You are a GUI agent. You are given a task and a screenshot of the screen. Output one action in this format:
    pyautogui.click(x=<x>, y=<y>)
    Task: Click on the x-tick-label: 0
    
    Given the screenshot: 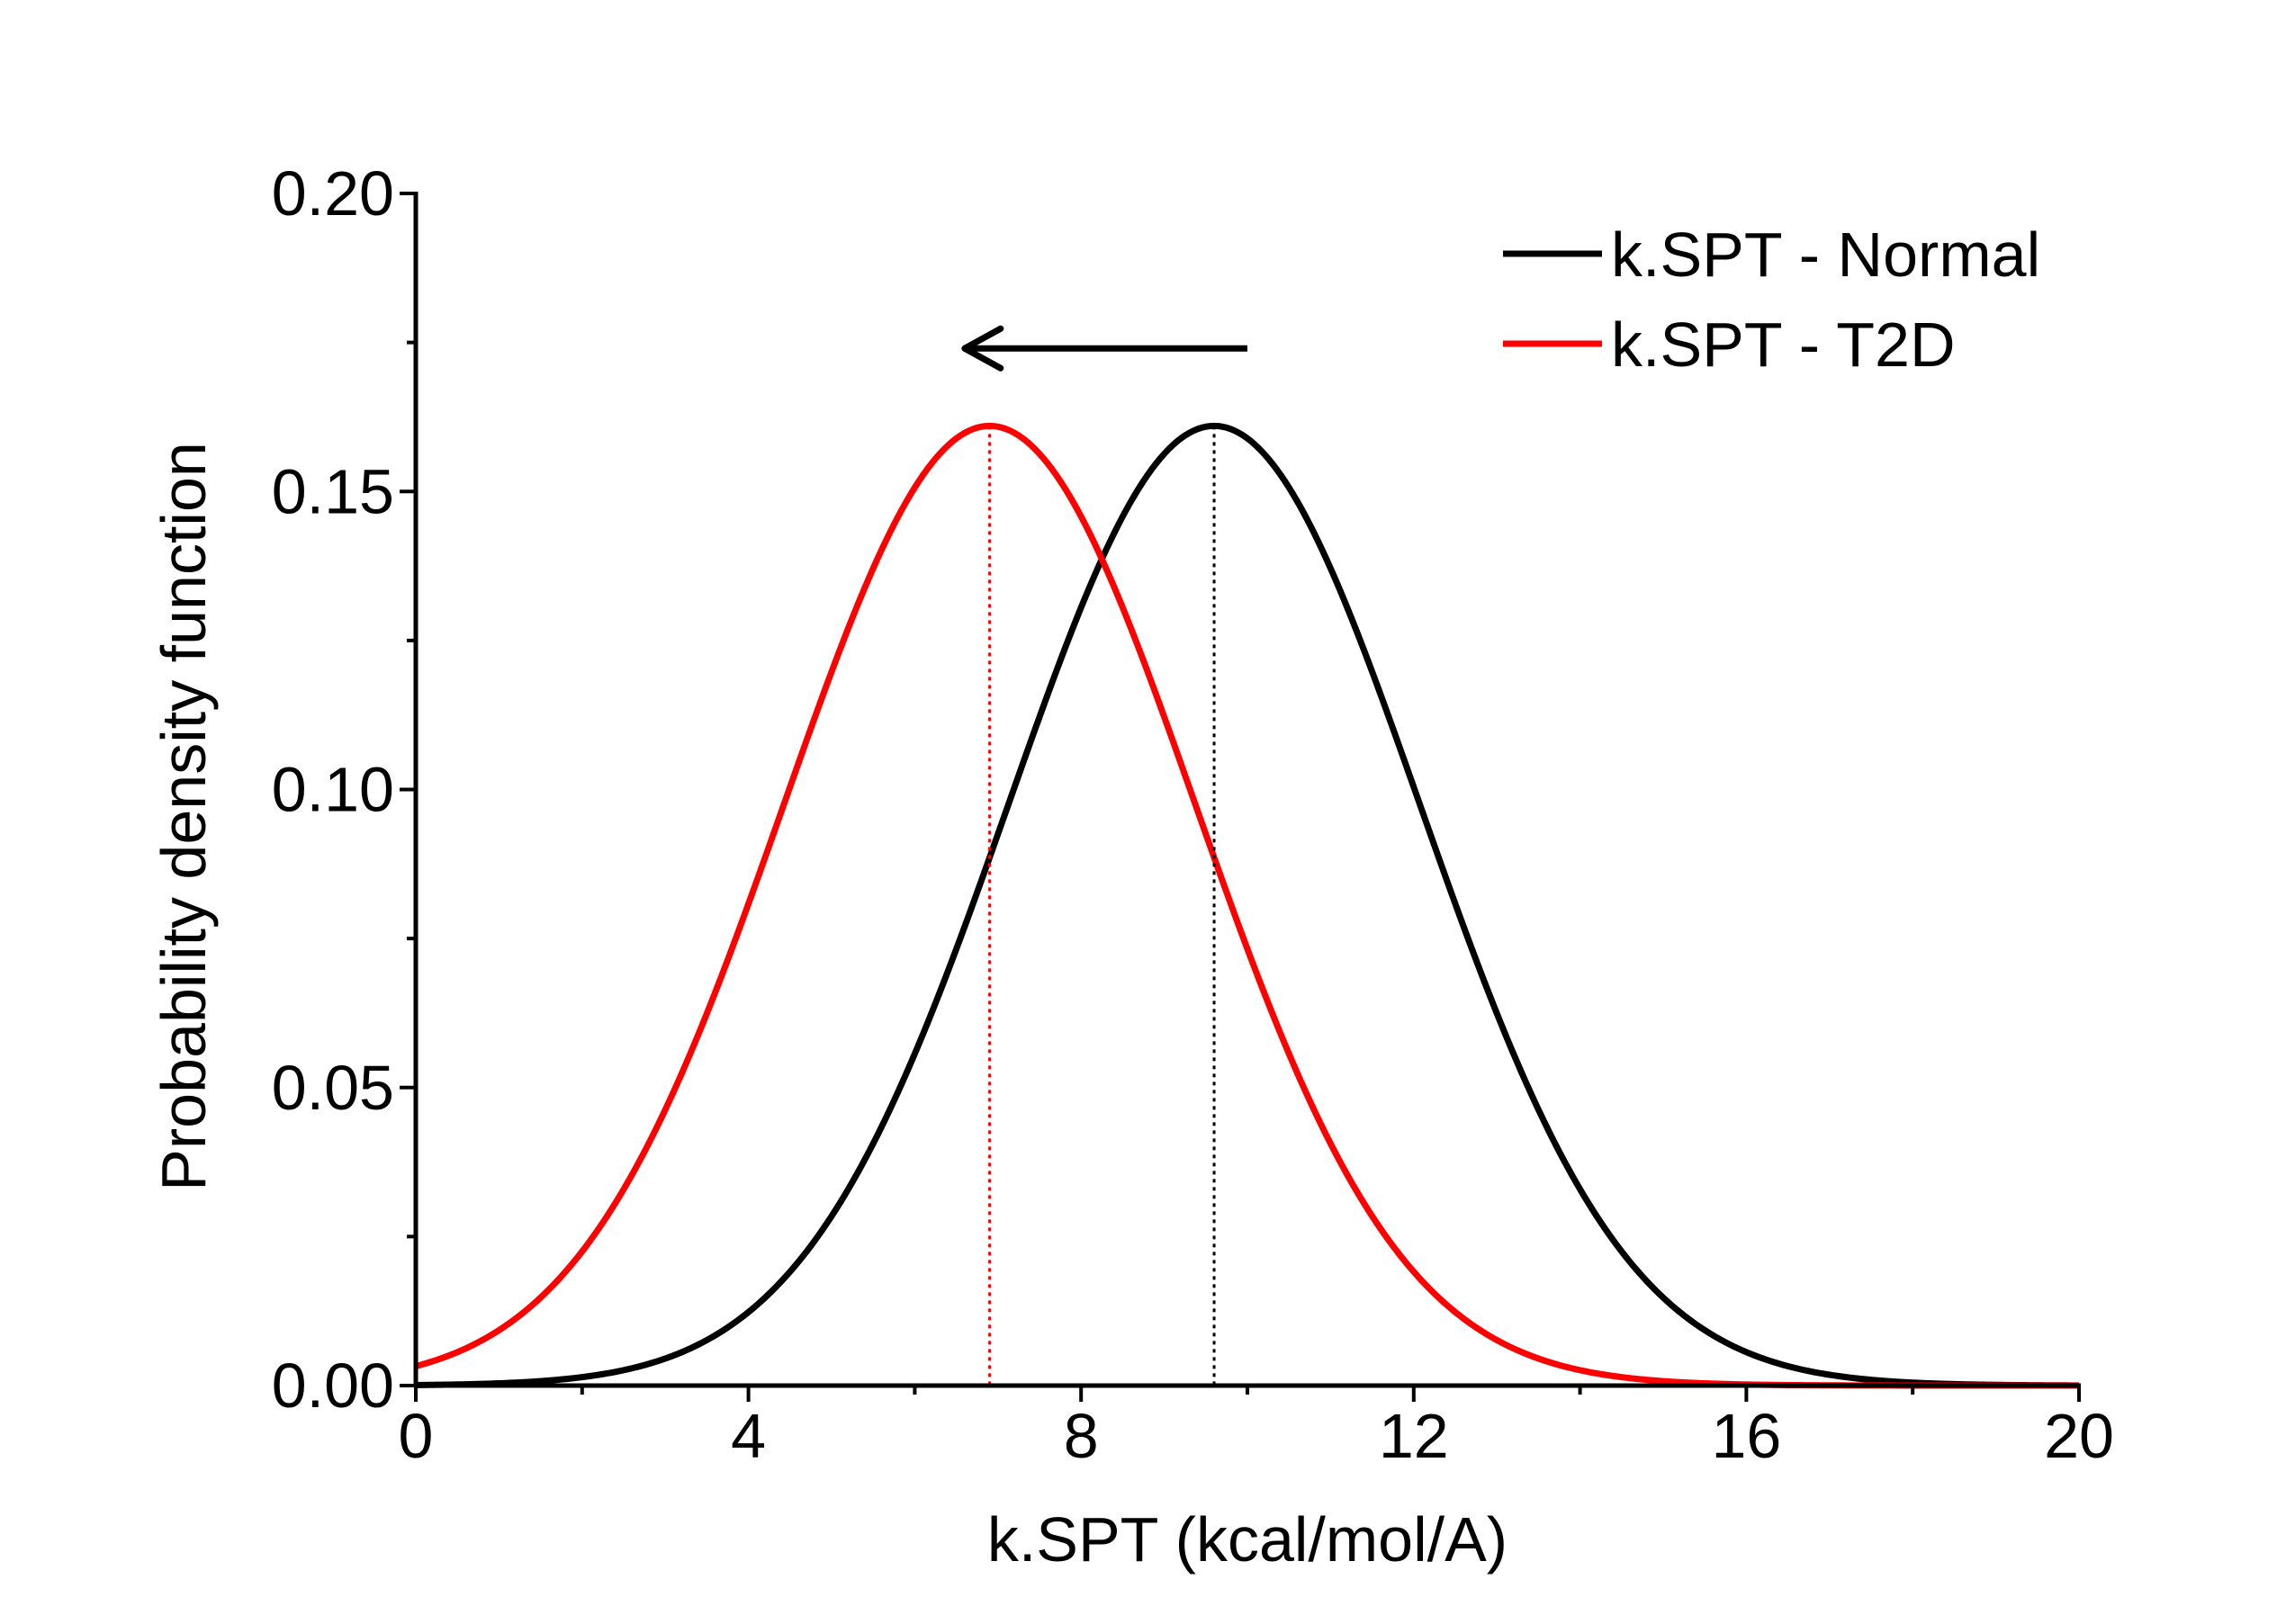 What is the action you would take?
    pyautogui.click(x=416, y=1436)
    